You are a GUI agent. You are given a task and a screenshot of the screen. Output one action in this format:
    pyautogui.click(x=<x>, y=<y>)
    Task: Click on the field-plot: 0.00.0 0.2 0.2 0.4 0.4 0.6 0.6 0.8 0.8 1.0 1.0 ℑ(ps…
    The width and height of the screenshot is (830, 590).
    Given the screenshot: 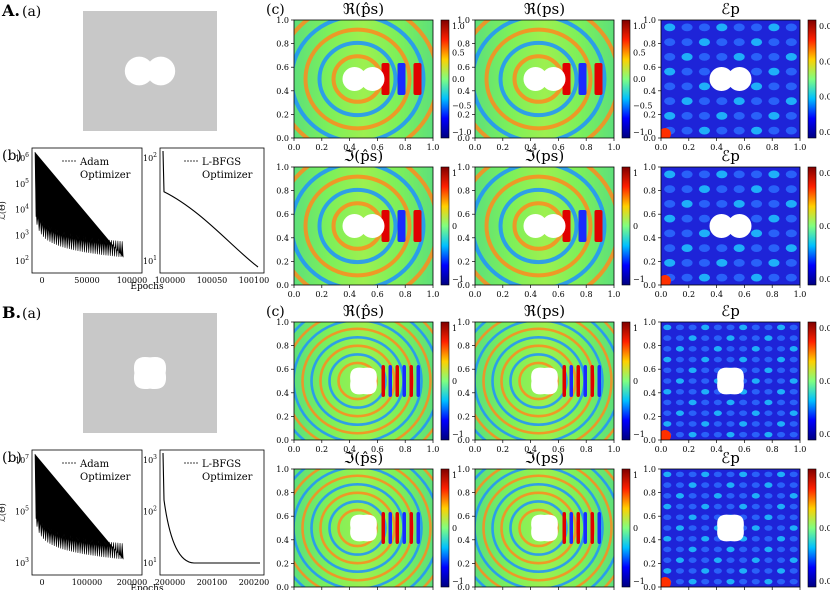 What is the action you would take?
    pyautogui.click(x=551, y=223)
    